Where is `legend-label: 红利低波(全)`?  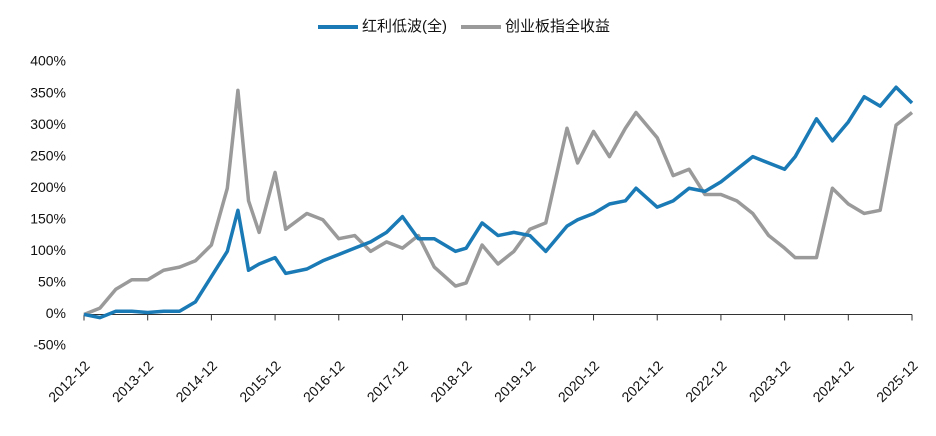 legend-label: 红利低波(全) is located at coordinates (404, 26).